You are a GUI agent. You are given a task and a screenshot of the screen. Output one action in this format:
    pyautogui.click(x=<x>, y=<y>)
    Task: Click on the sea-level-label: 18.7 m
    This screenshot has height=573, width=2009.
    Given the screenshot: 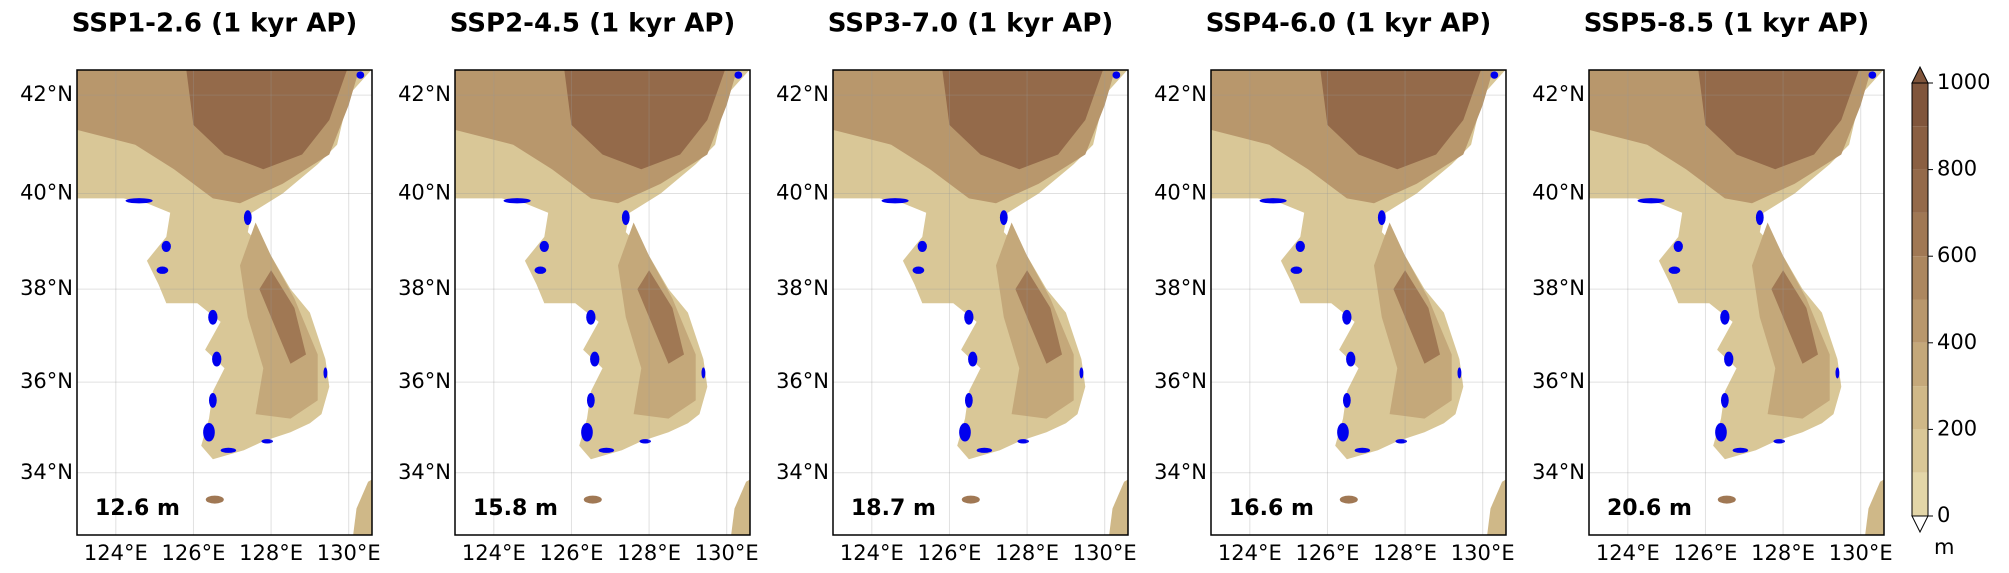 What is the action you would take?
    pyautogui.click(x=893, y=508)
    